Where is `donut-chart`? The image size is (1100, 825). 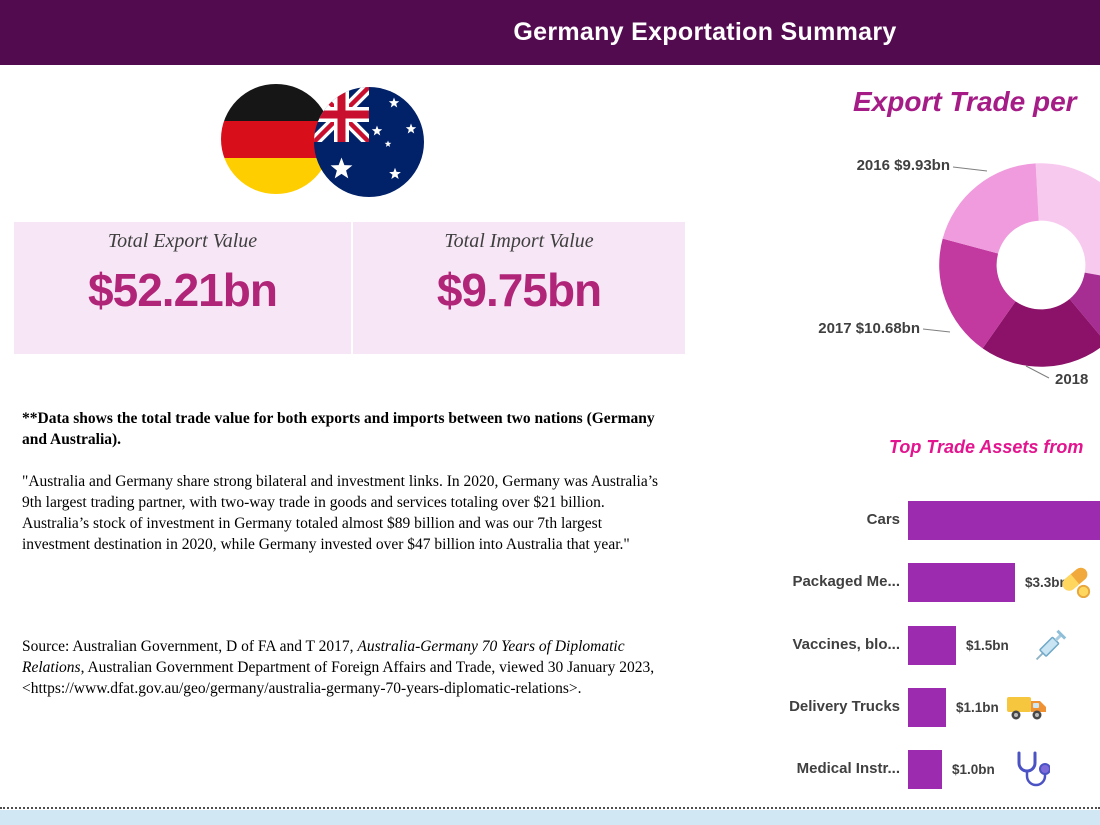 donut-chart is located at coordinates (1015, 265).